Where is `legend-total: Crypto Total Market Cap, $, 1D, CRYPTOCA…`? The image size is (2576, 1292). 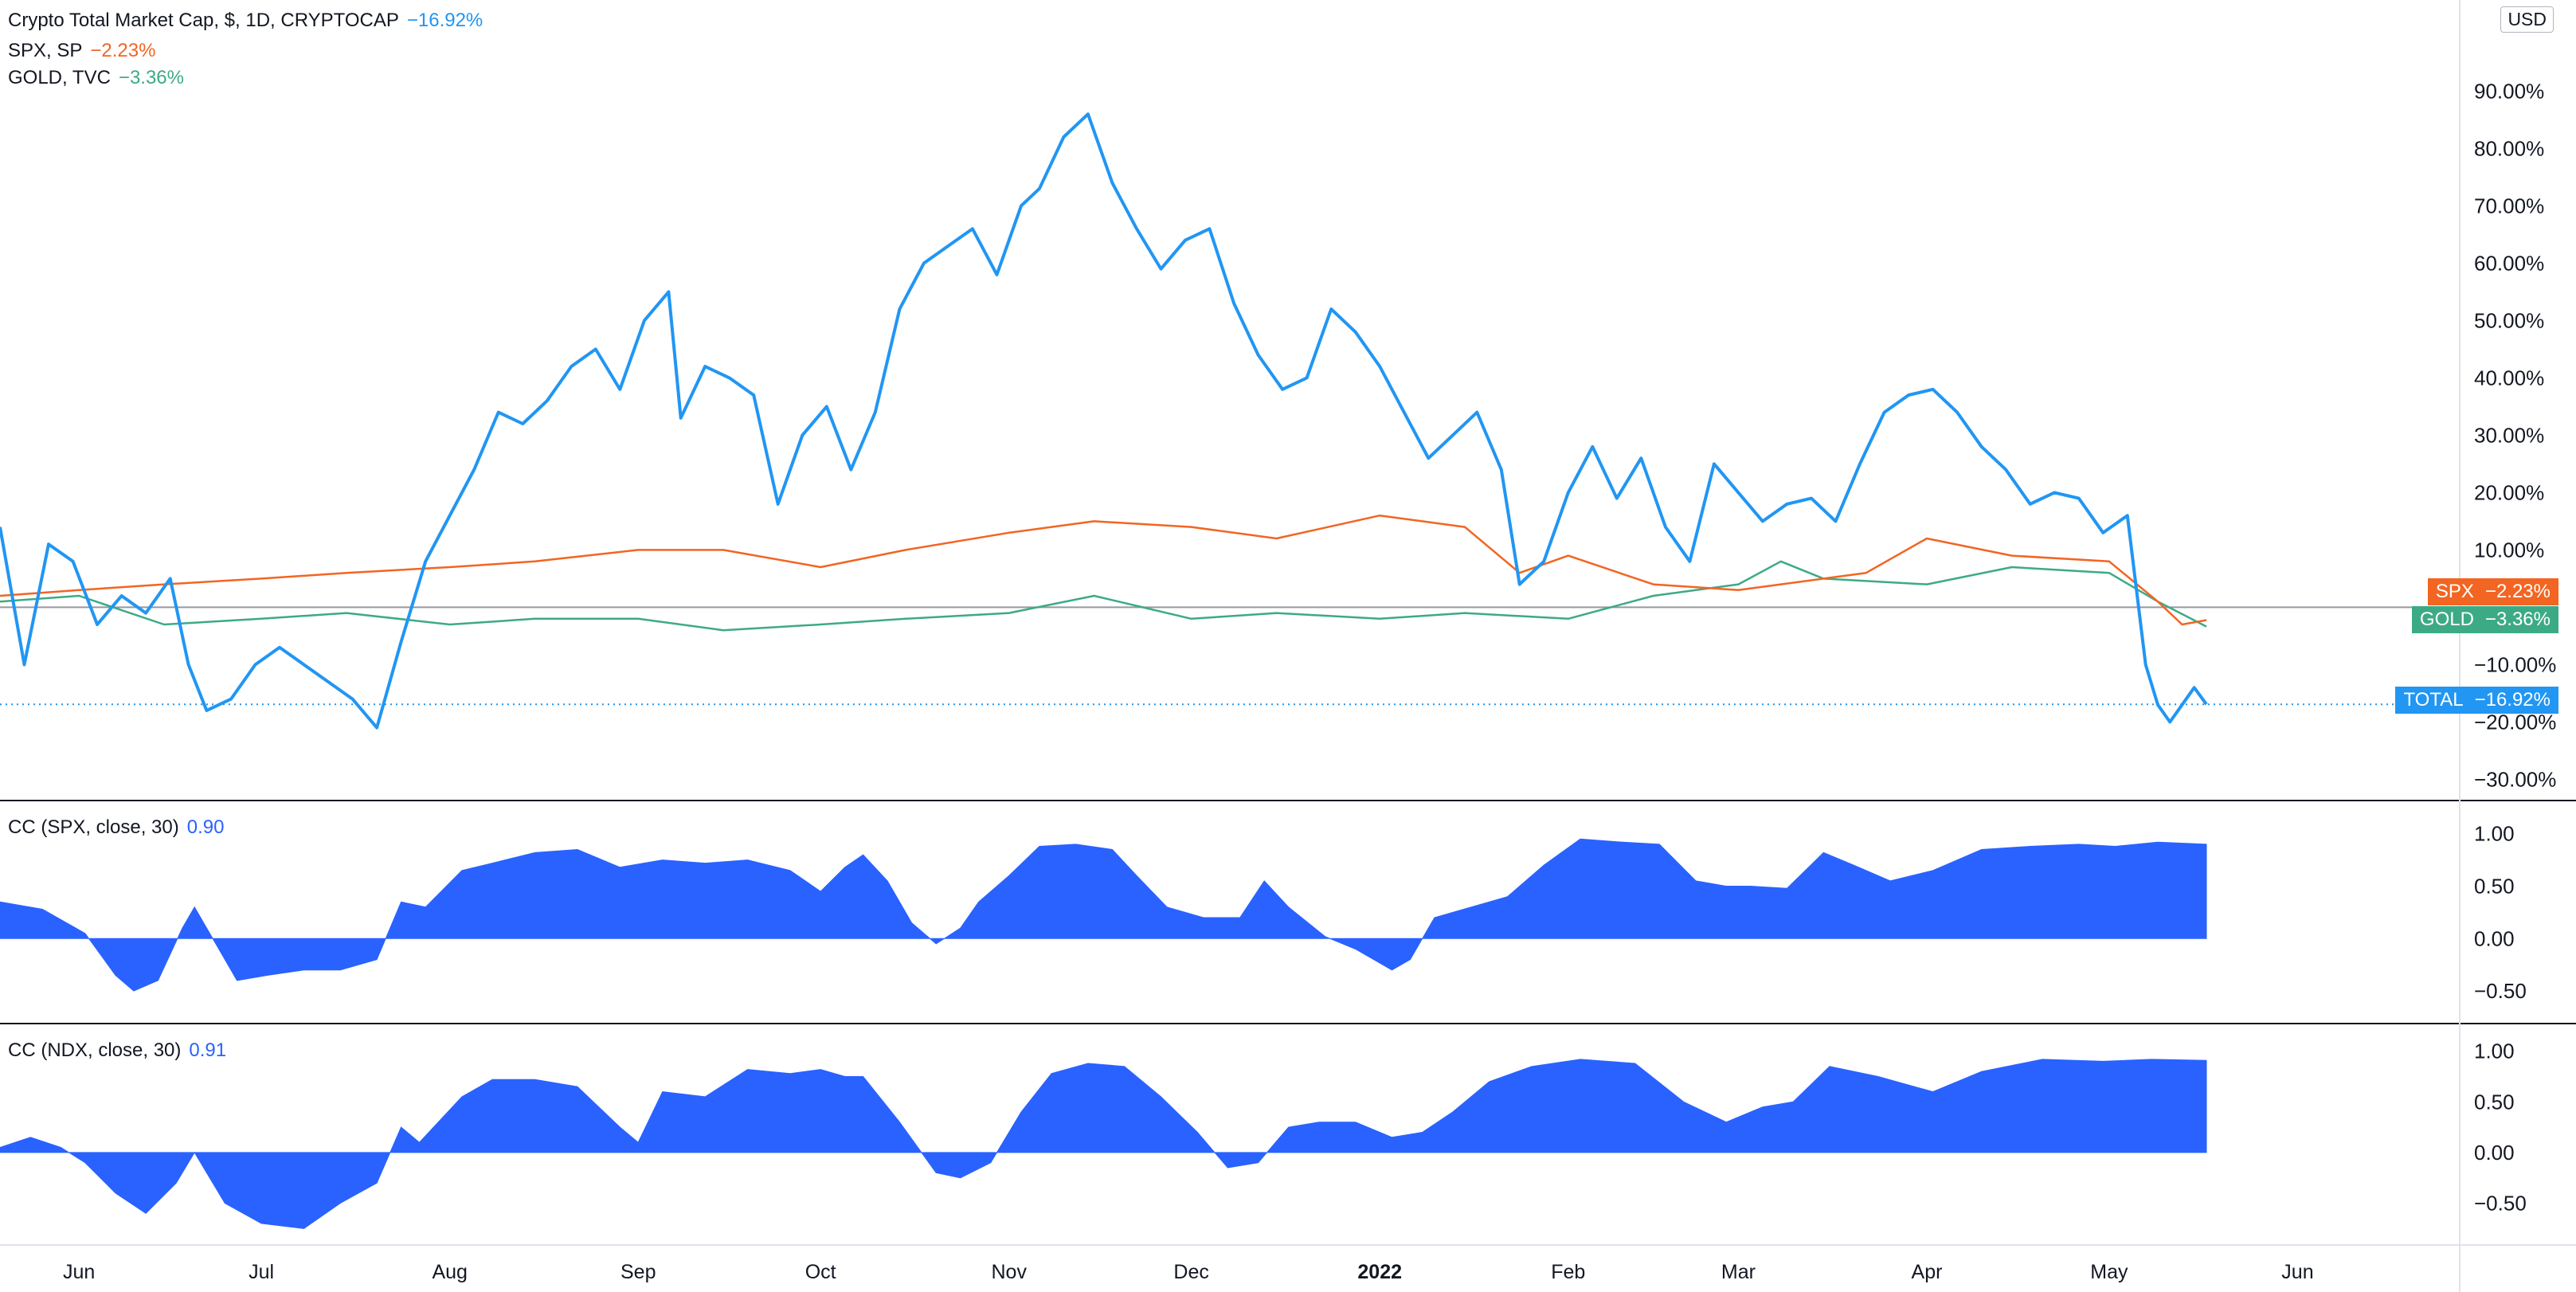 legend-total: Crypto Total Market Cap, $, 1D, CRYPTOCA… is located at coordinates (245, 21).